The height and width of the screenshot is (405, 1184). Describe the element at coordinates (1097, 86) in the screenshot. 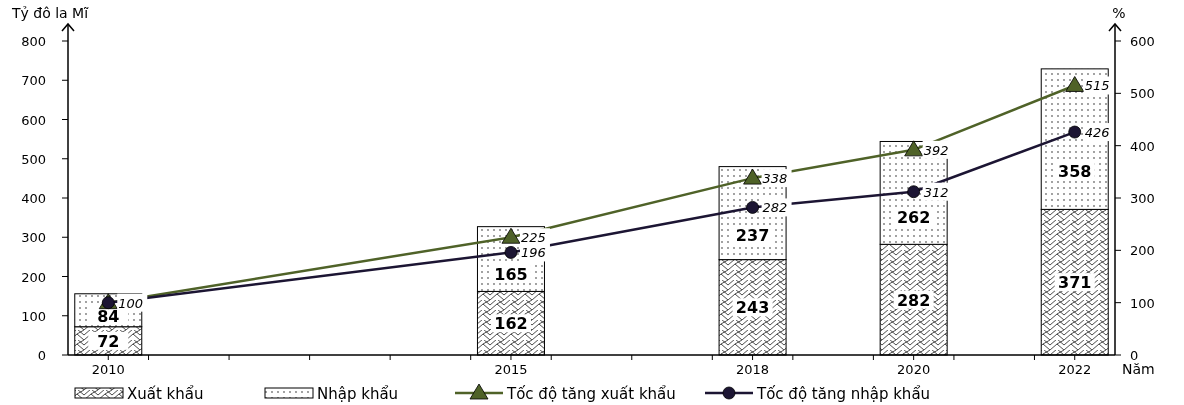

I see `data-label: 515` at that location.